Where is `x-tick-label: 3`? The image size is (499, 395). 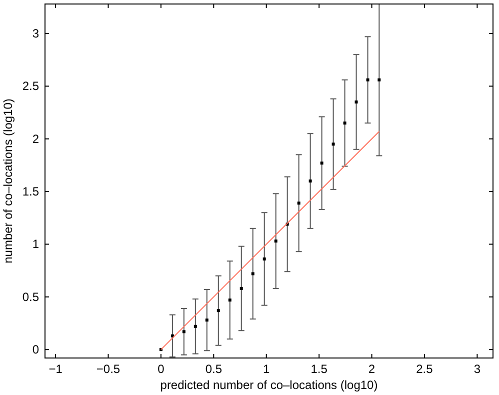
x-tick-label: 3 is located at coordinates (477, 369).